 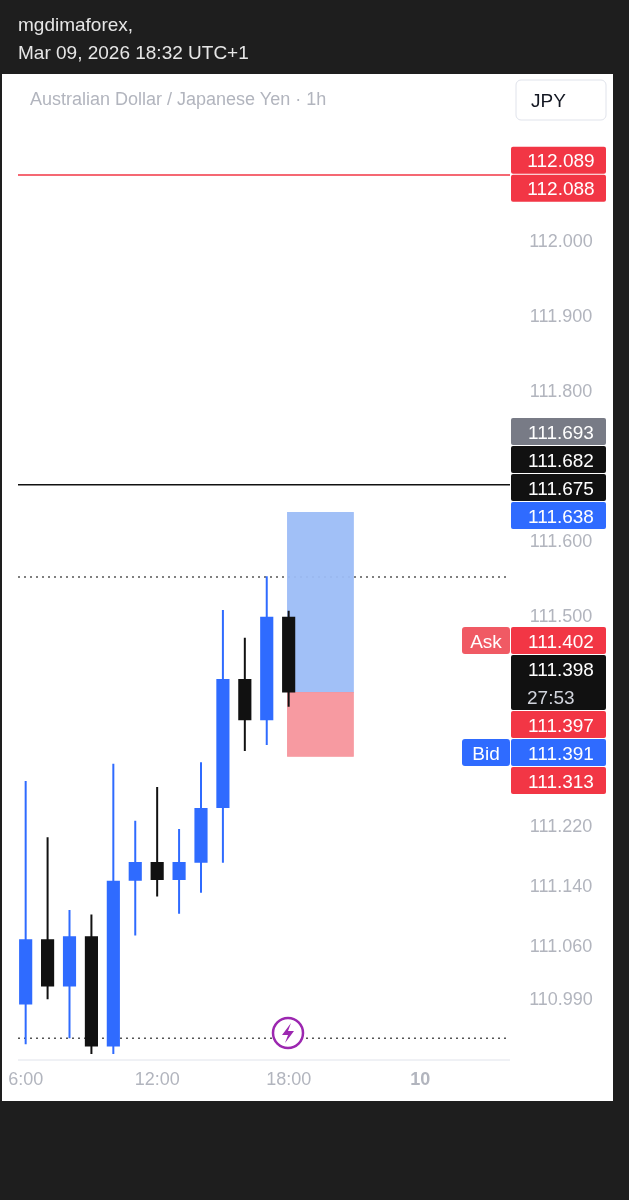 What do you see at coordinates (561, 391) in the screenshot?
I see `y-tick-label: 111.800` at bounding box center [561, 391].